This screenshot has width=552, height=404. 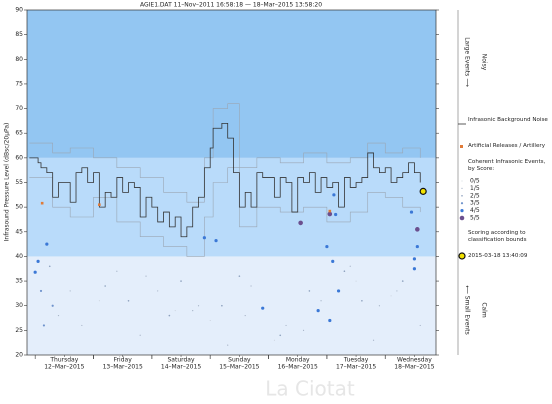 I want to click on x-tick-label: Friday, so click(x=123, y=360).